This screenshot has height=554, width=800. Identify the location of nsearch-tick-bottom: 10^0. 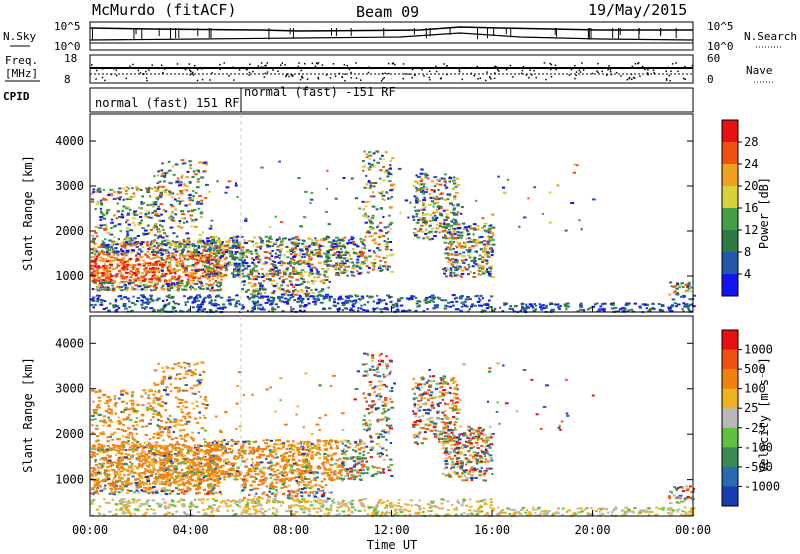
(720, 46).